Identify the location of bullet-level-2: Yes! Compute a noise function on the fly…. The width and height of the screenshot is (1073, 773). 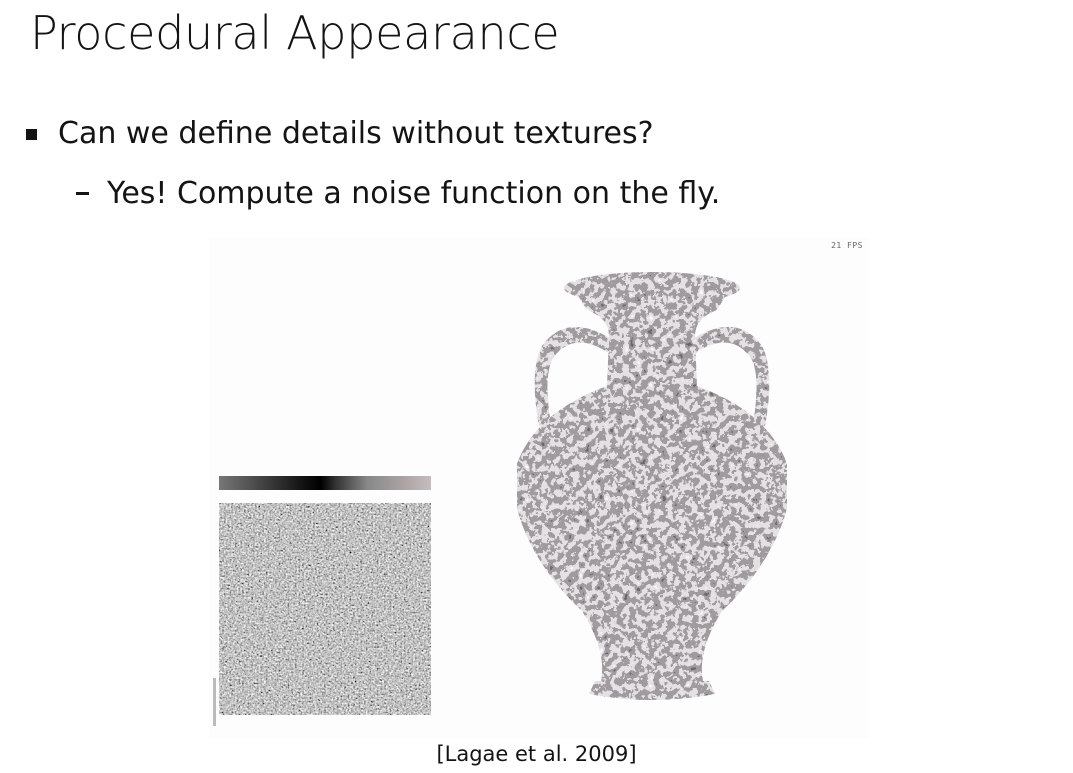
(398, 193).